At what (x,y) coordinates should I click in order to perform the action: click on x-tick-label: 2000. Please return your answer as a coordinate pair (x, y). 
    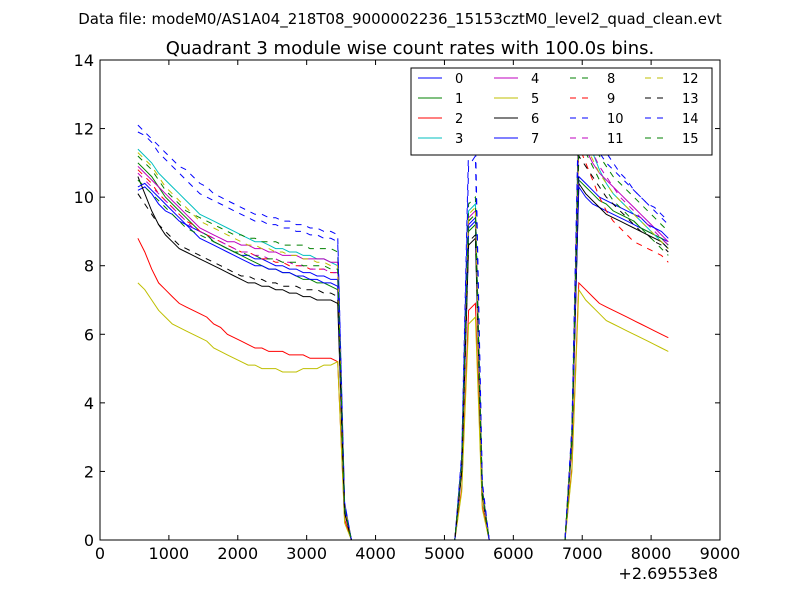
    Looking at the image, I should click on (237, 553).